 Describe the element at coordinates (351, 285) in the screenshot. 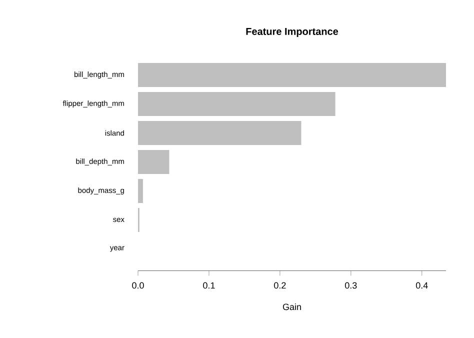

I see `x-tick-label: 0.3` at that location.